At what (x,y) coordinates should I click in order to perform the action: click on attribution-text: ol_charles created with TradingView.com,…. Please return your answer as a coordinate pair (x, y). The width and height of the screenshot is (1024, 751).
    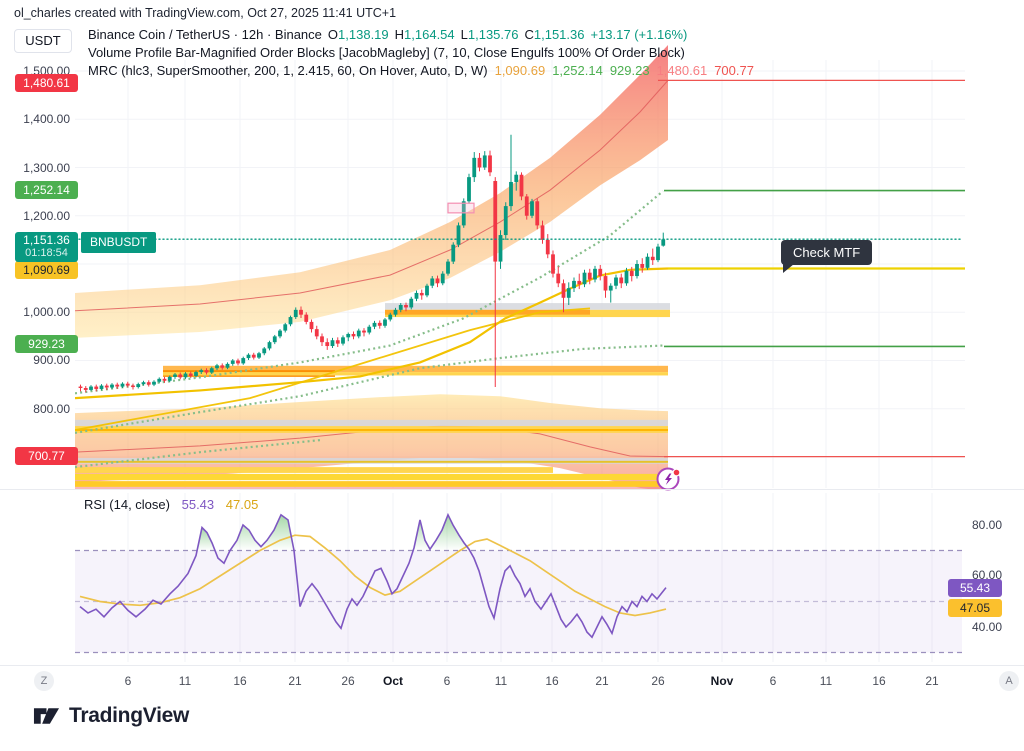
    Looking at the image, I should click on (205, 13).